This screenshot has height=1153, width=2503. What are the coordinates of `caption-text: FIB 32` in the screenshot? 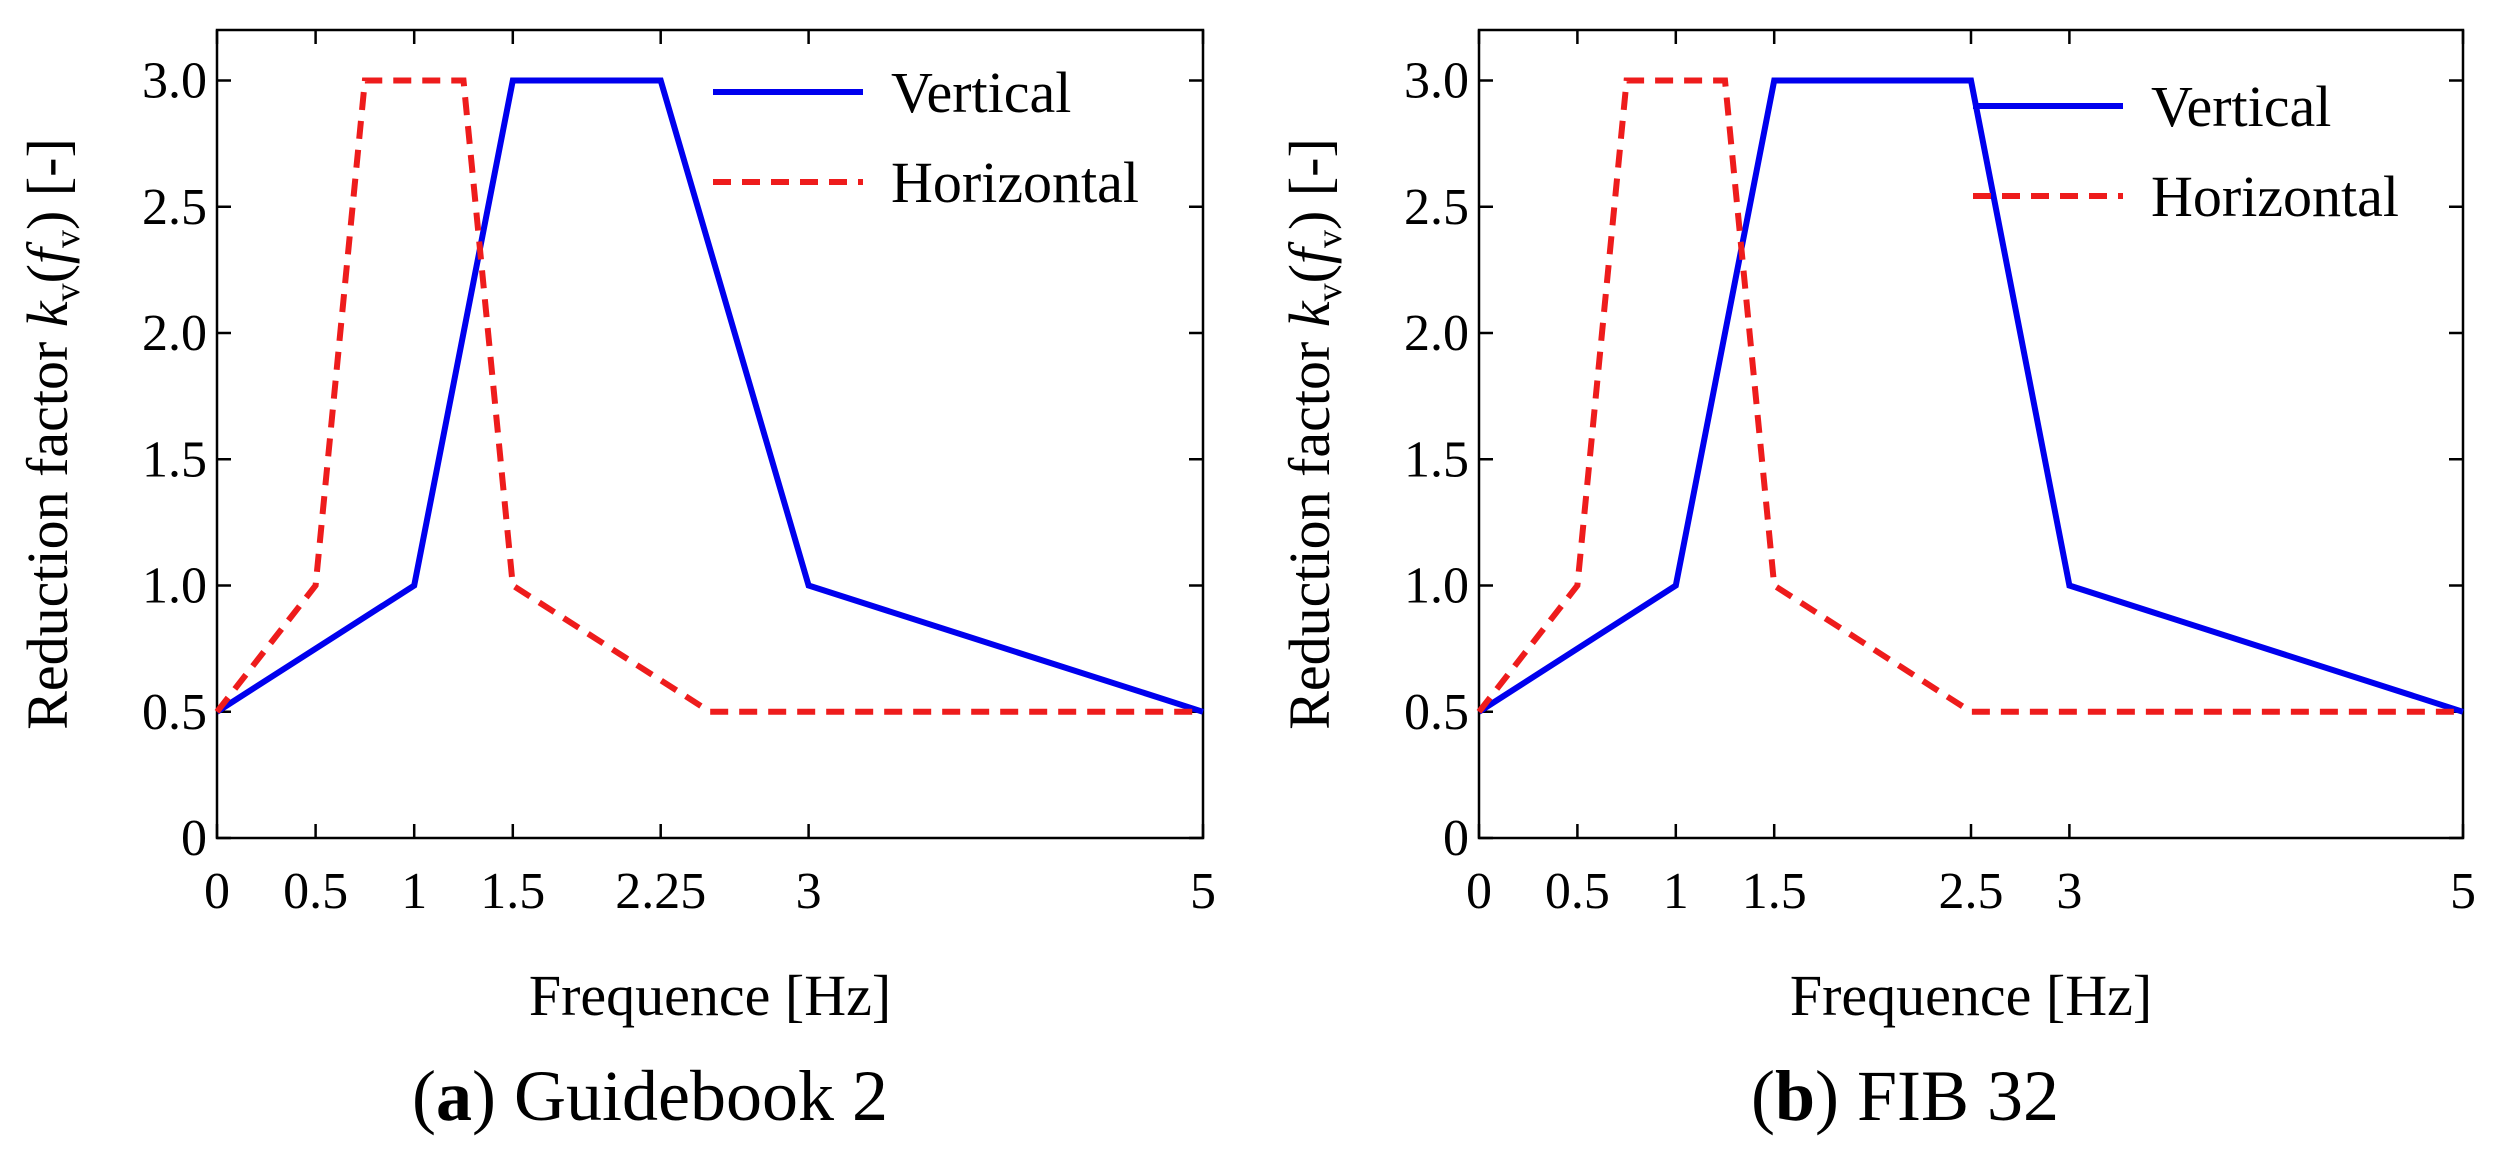 It's located at (1949, 1096).